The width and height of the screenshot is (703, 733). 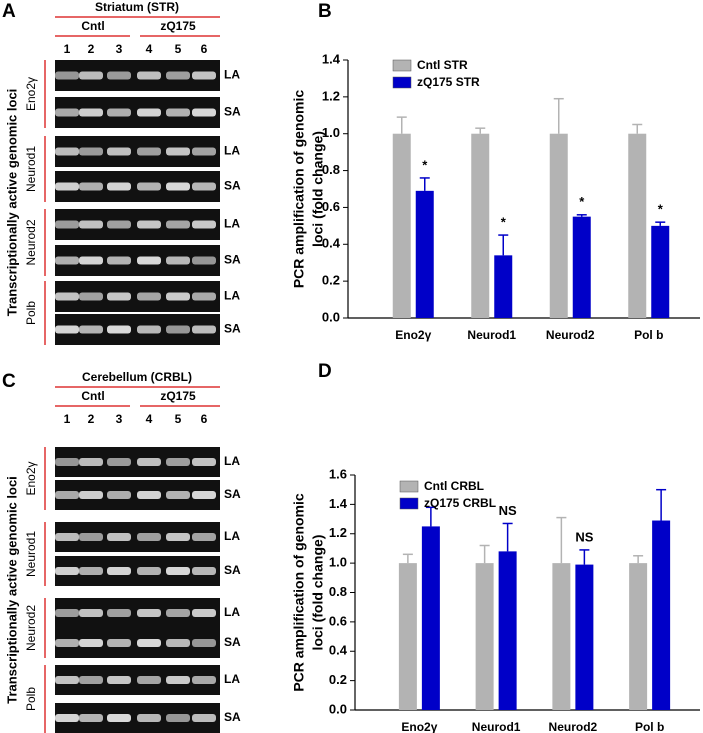 I want to click on annotation: NS, so click(x=508, y=510).